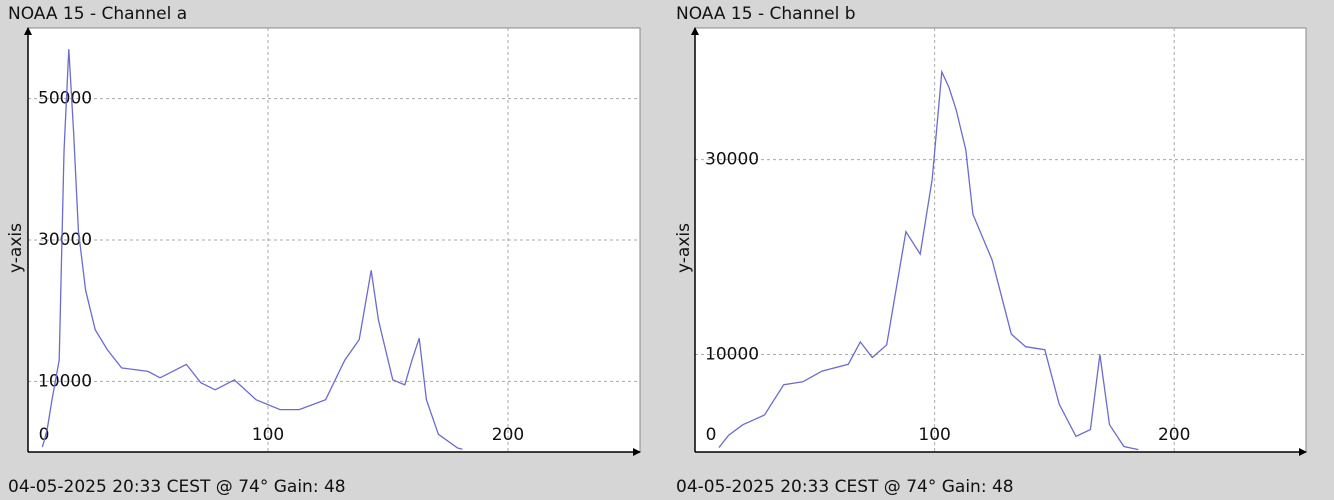 The image size is (1334, 500). Describe the element at coordinates (65, 99) in the screenshot. I see `y-tick-label: 50000` at that location.